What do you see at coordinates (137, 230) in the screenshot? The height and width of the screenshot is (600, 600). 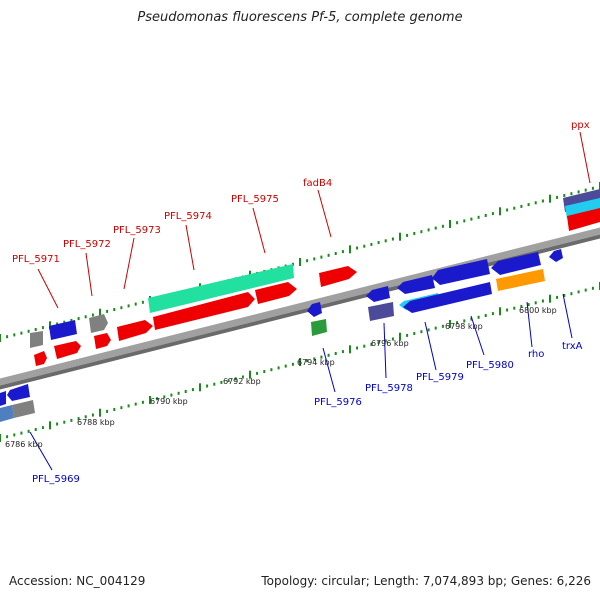 I see `gene-label-pfl-5973: PFL_5973` at bounding box center [137, 230].